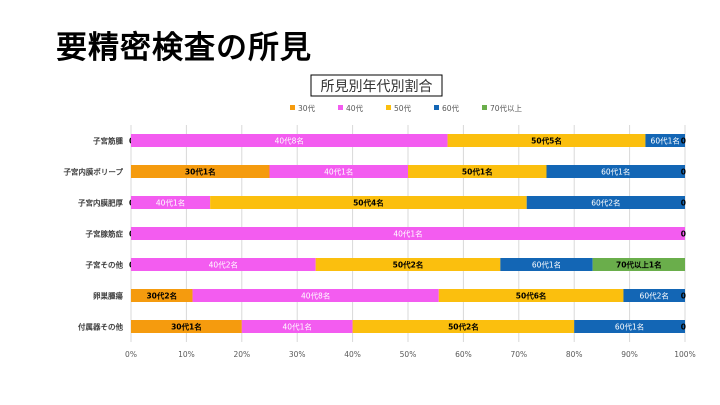 The width and height of the screenshot is (720, 405). I want to click on category-label: 子宮筋腫, so click(108, 141).